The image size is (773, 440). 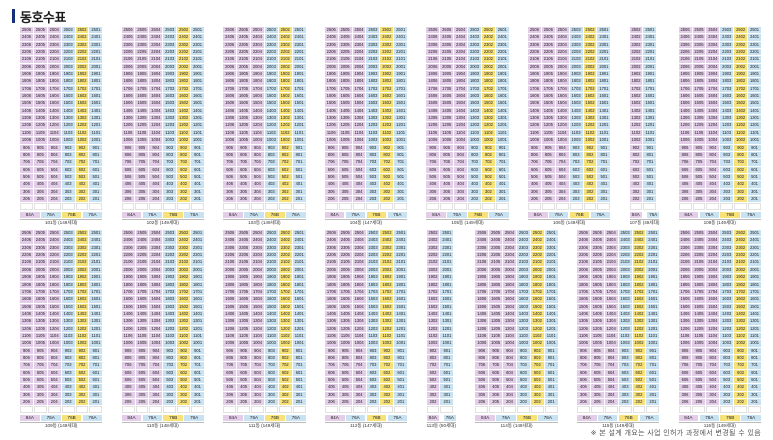 What do you see at coordinates (713, 30) in the screenshot?
I see `unit-cell: 2504` at bounding box center [713, 30].